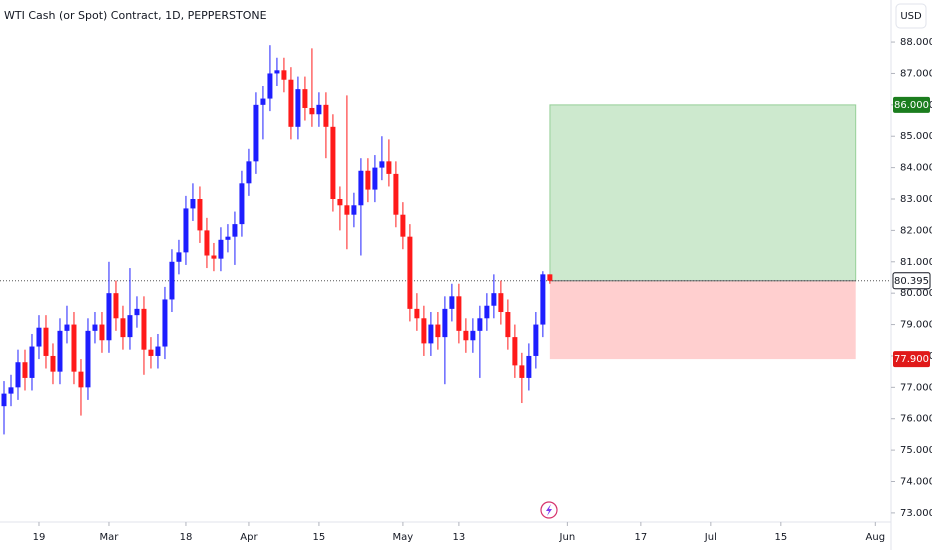  I want to click on y-tick-label: 74.000, so click(916, 482).